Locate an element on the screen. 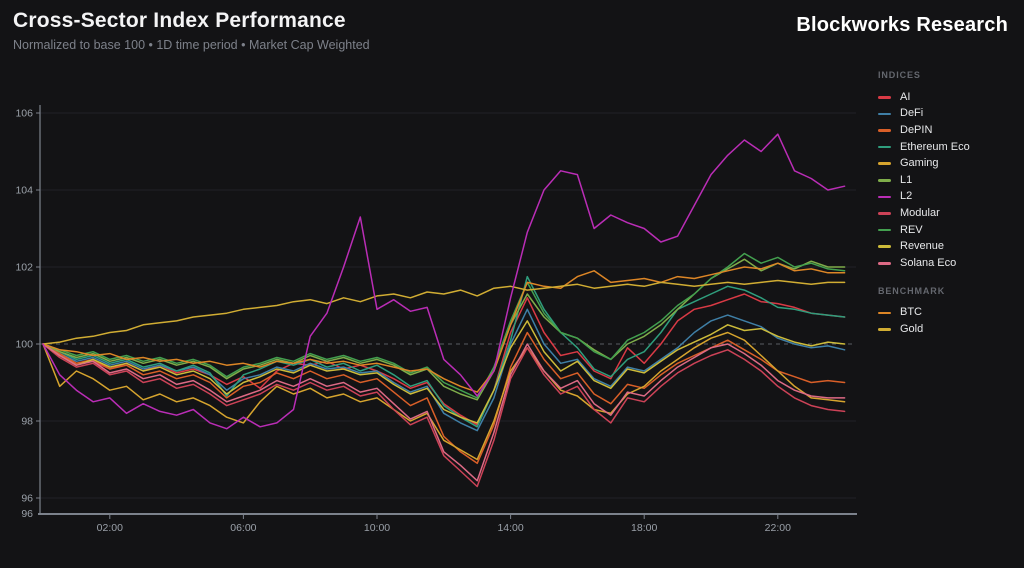 The height and width of the screenshot is (568, 1024). legend-item-depin: DePIN is located at coordinates (948, 130).